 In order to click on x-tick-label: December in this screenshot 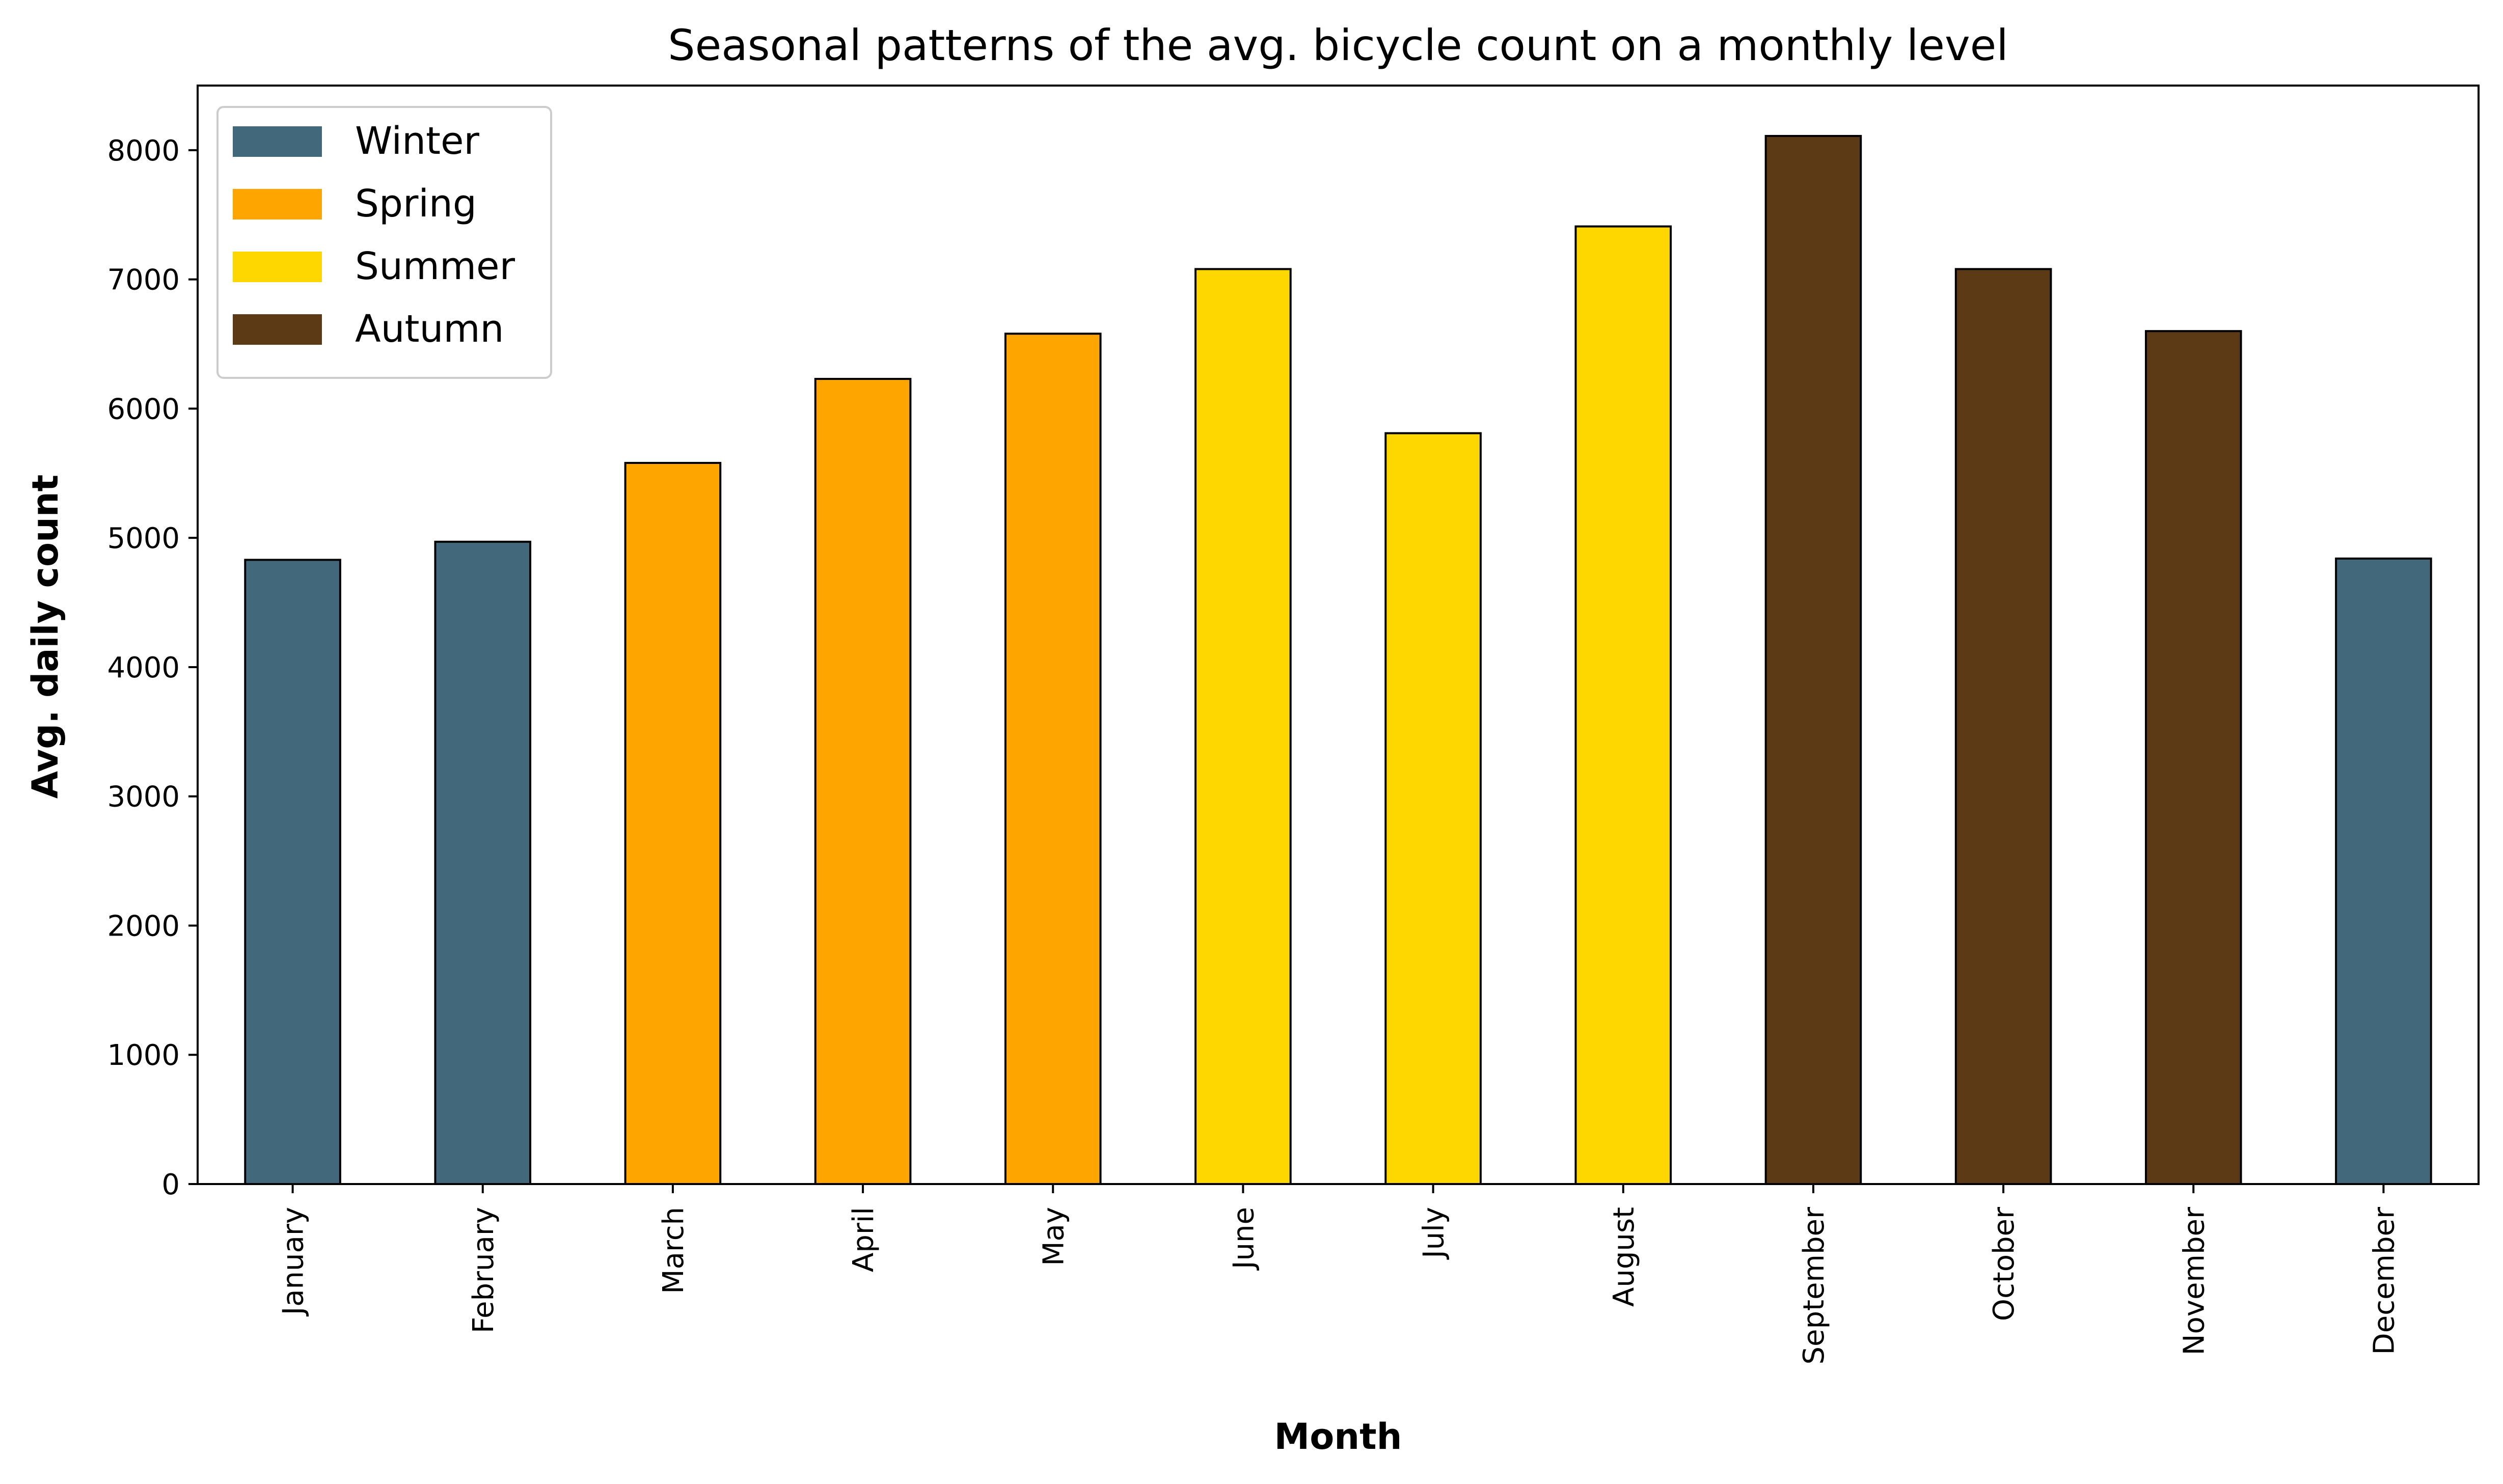, I will do `click(2384, 1281)`.